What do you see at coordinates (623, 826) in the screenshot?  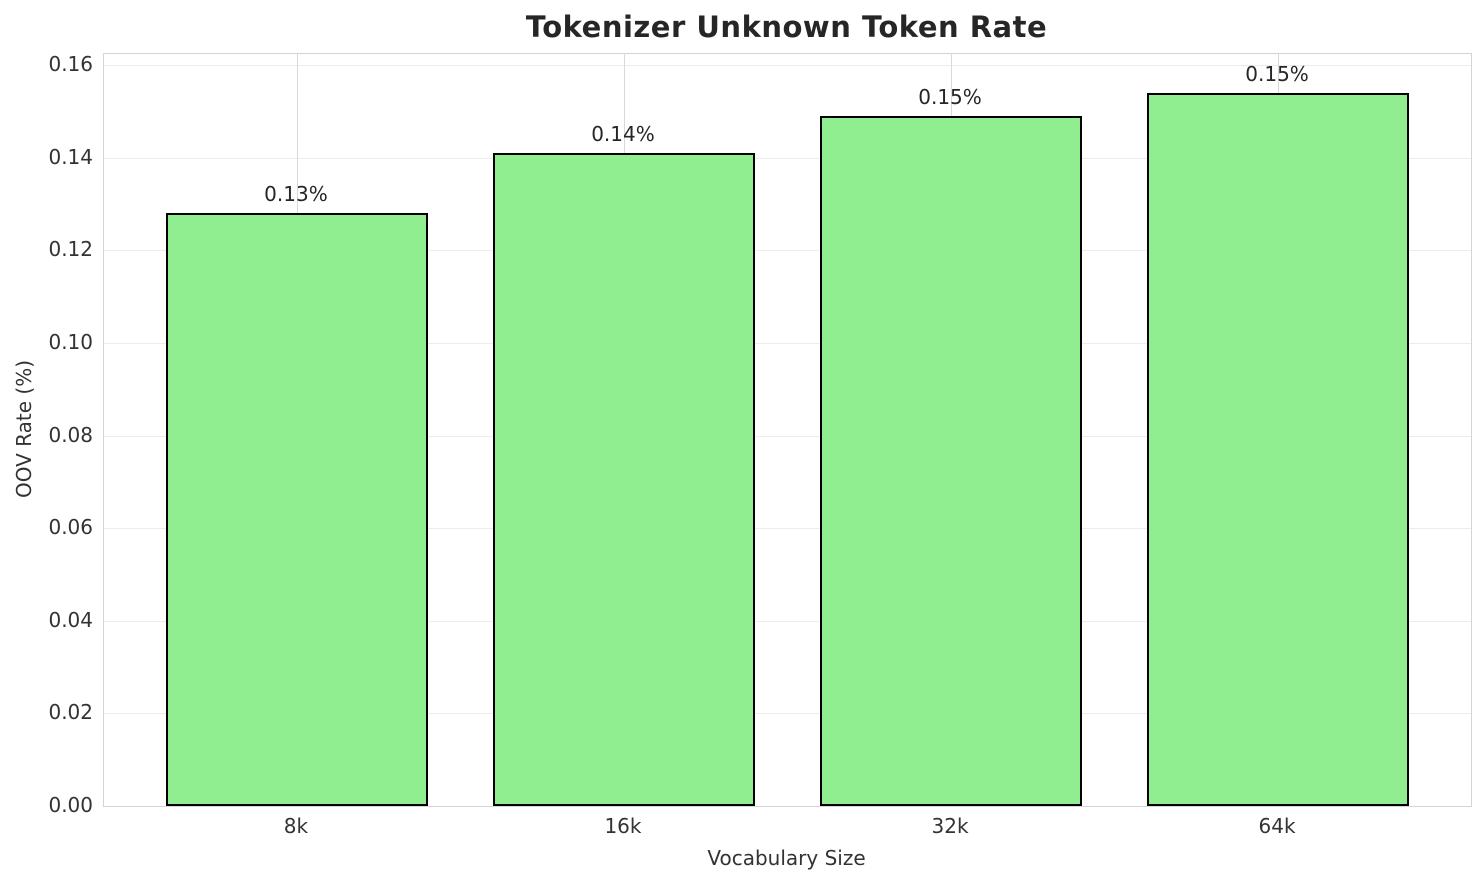 I see `x-tick-label: 16k` at bounding box center [623, 826].